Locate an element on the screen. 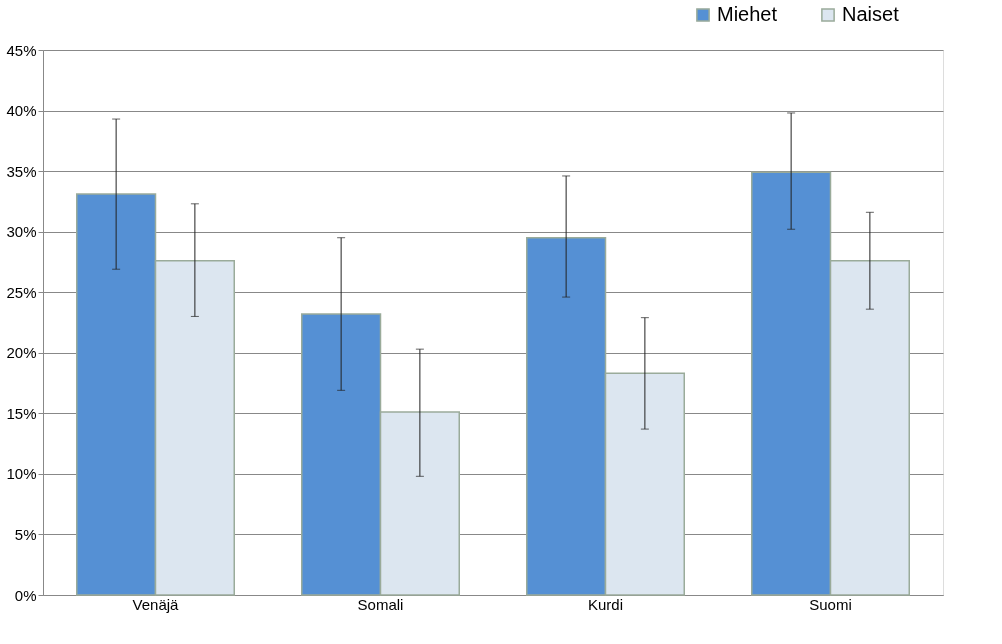  y-tick-label: 45% is located at coordinates (21, 50).